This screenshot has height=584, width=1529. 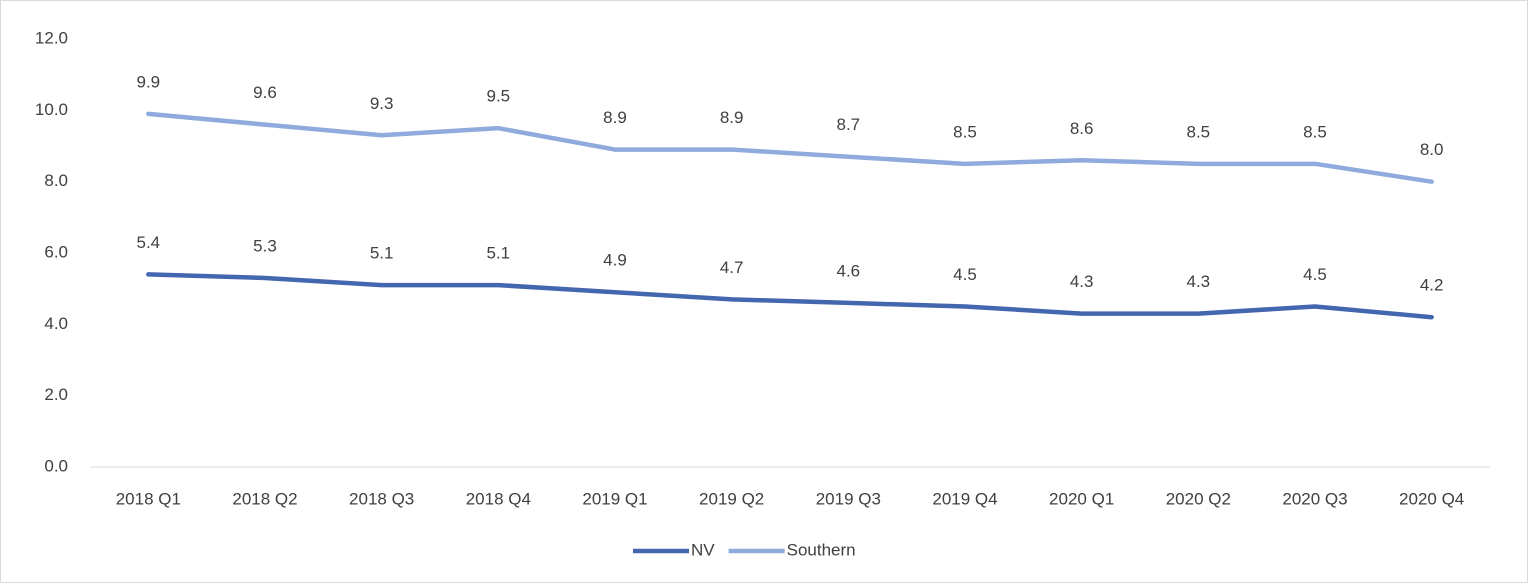 What do you see at coordinates (382, 103) in the screenshot?
I see `data-label: 9.3` at bounding box center [382, 103].